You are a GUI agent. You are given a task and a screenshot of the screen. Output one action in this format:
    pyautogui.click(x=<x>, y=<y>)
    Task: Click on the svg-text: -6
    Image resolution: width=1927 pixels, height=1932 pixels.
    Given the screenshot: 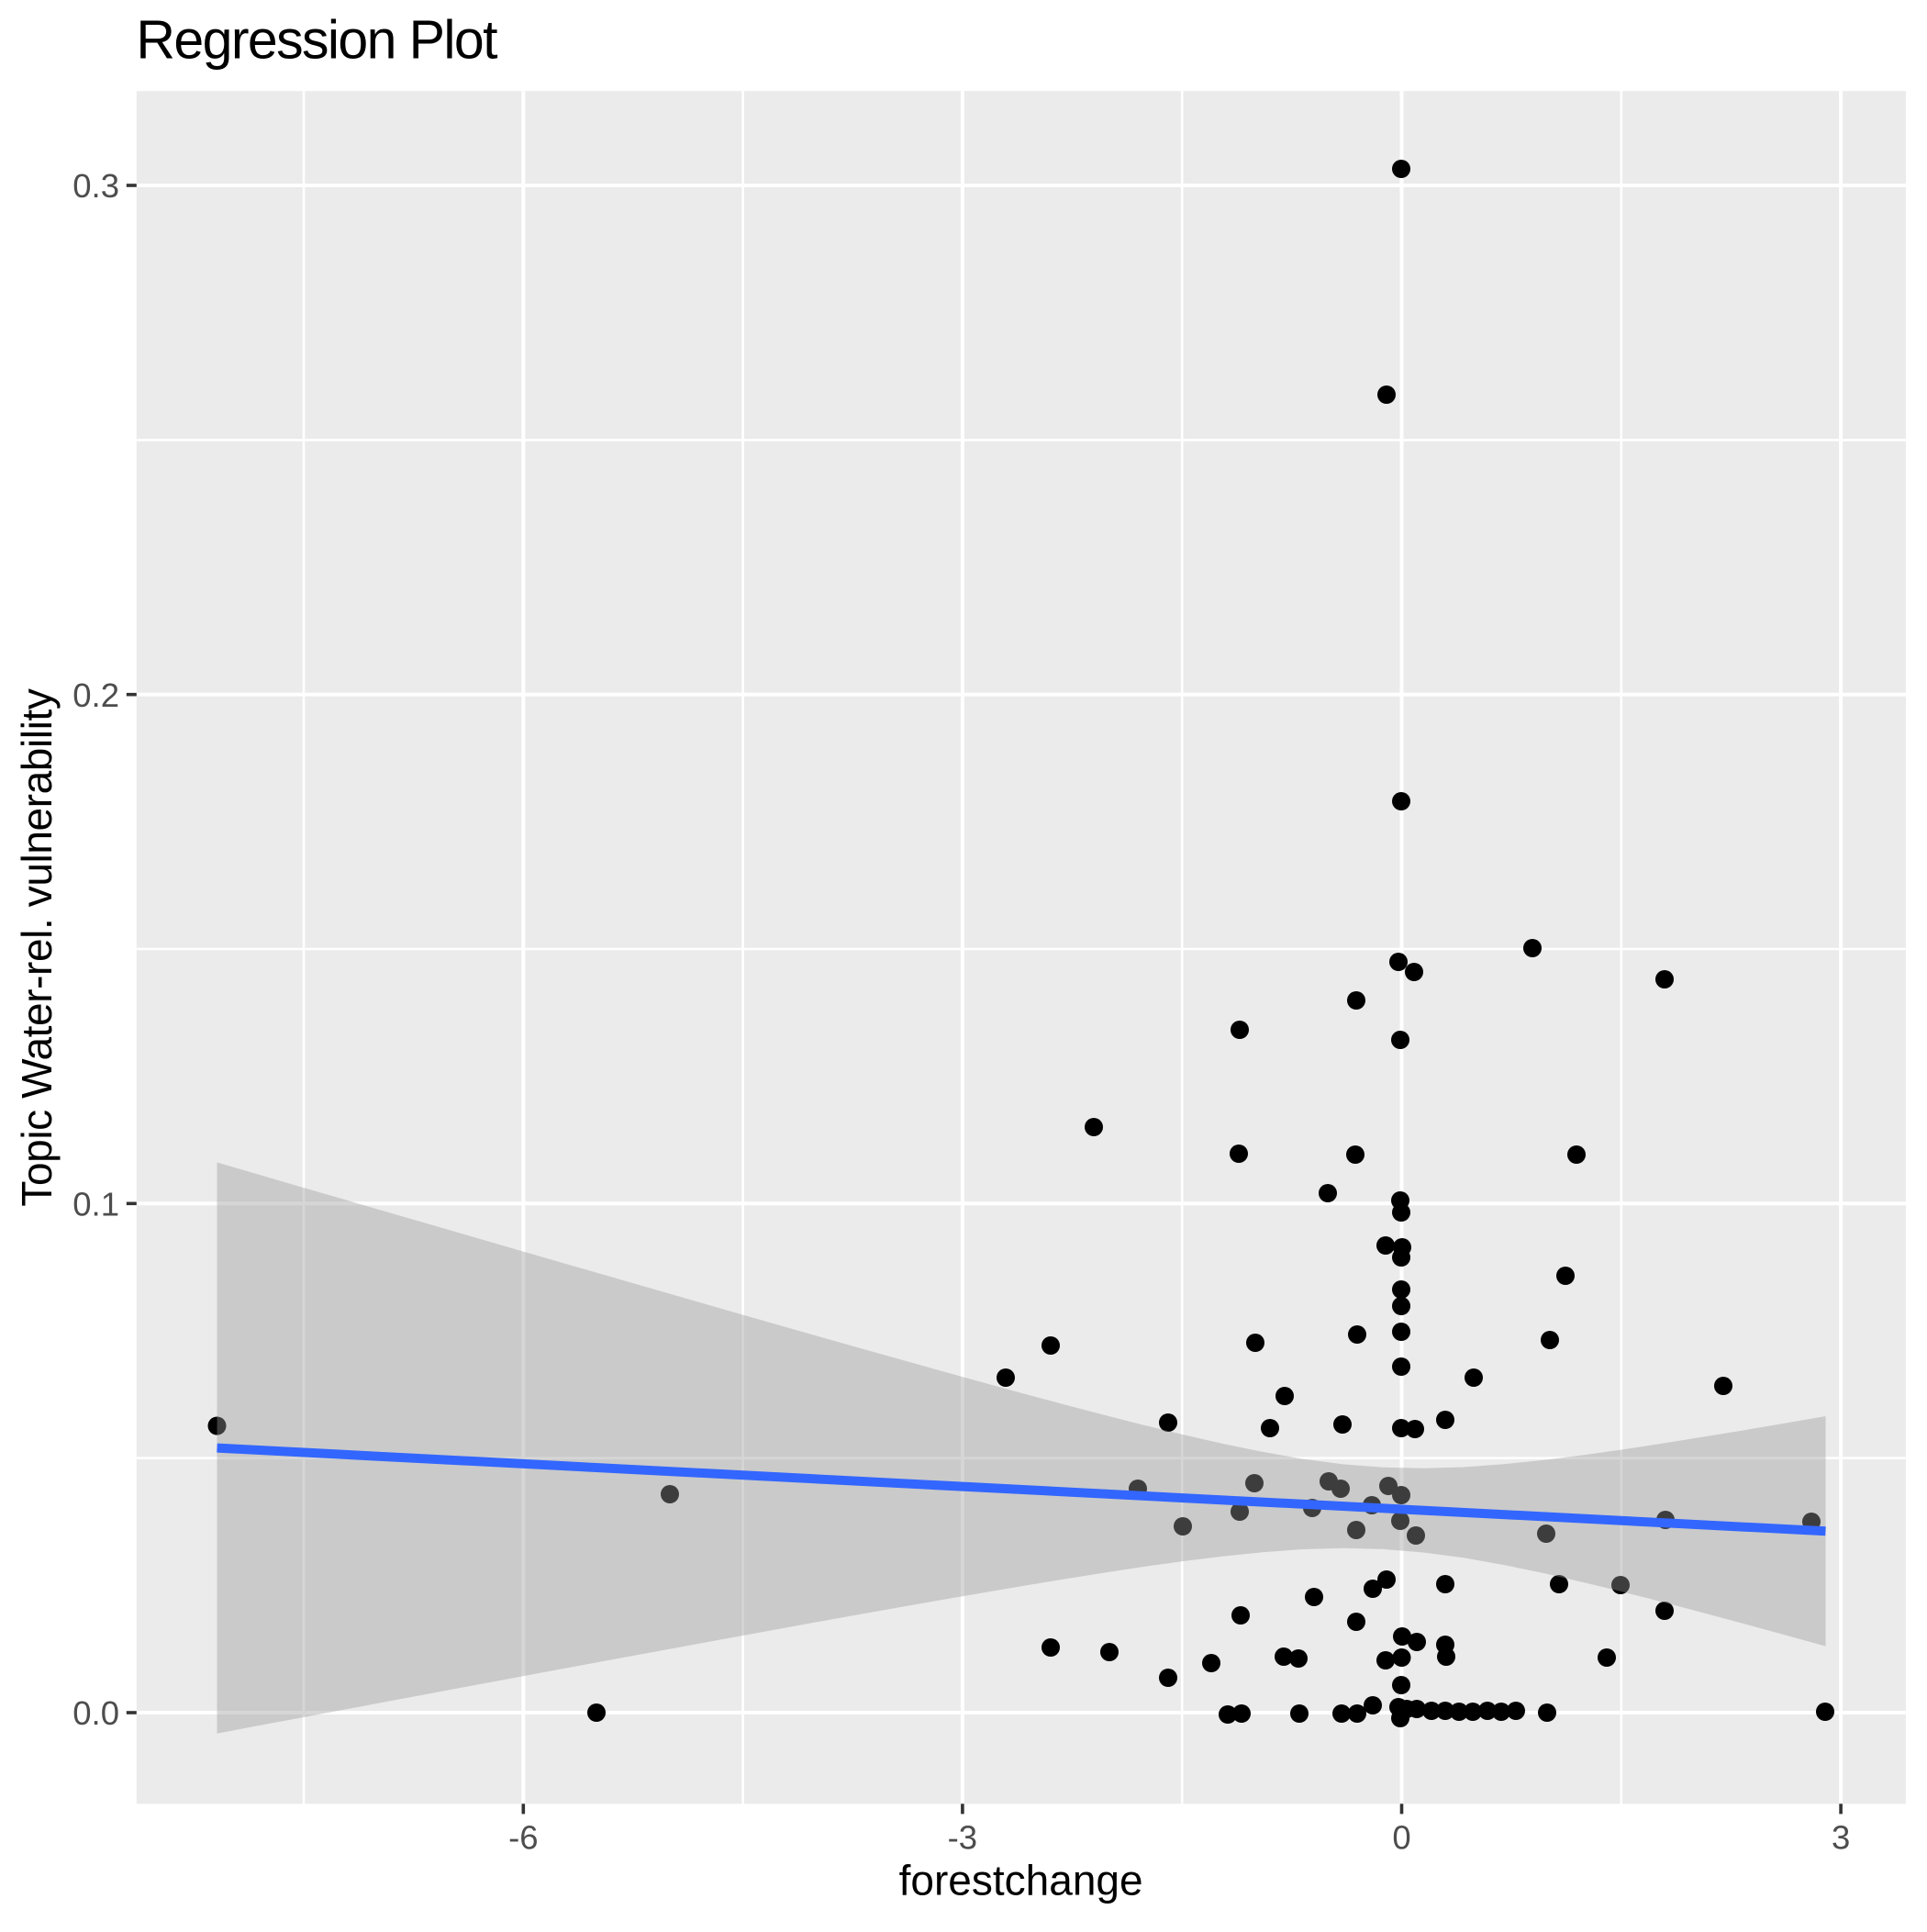 What is the action you would take?
    pyautogui.click(x=523, y=1838)
    